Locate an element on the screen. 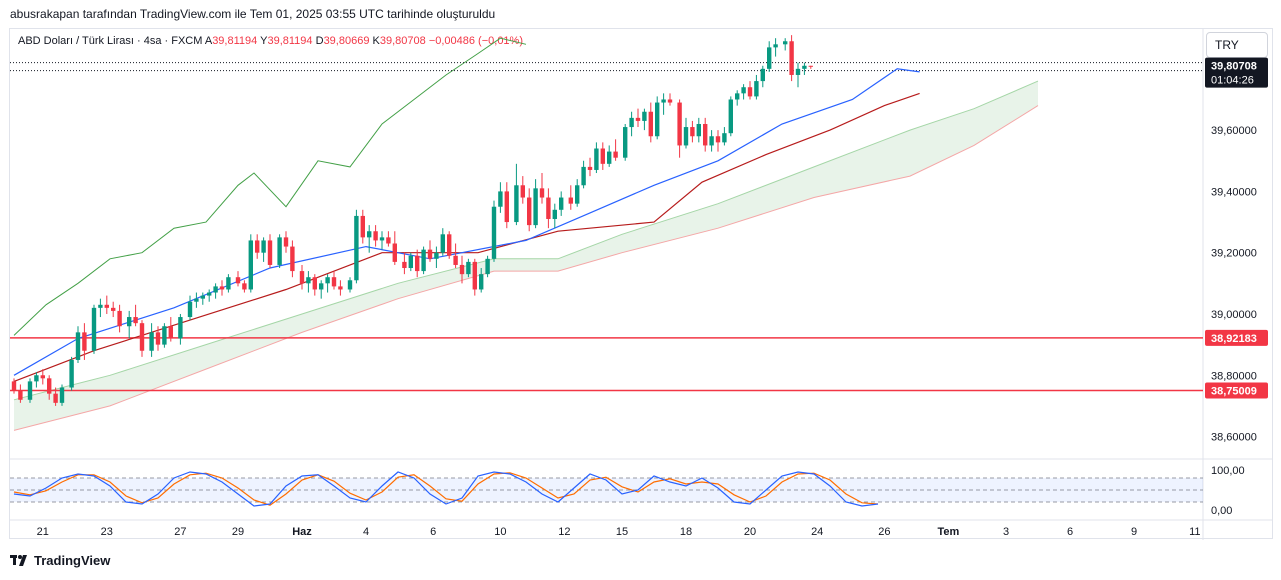  time-tick-label: 11 is located at coordinates (1194, 532).